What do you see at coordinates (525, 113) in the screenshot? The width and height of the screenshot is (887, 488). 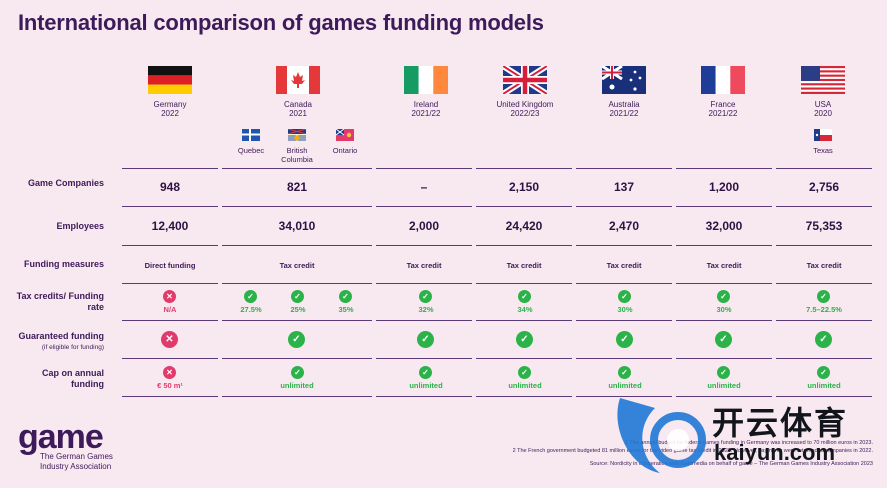 I see `country-year: 2022/23` at bounding box center [525, 113].